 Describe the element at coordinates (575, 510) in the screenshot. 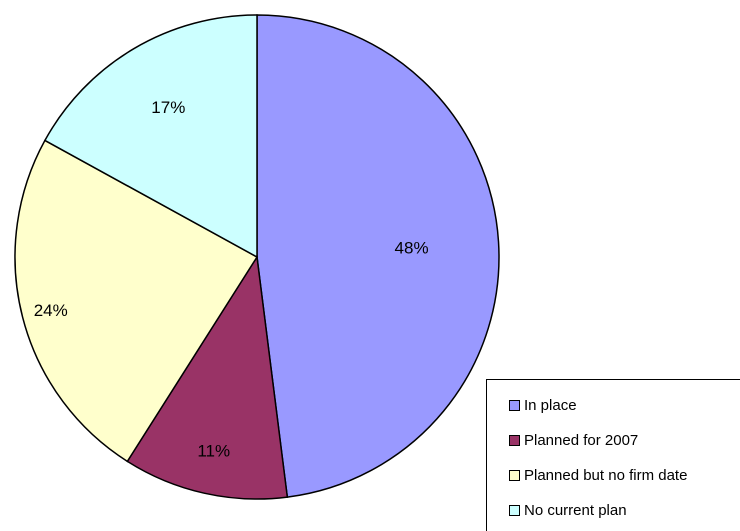

I see `legend-label-no-current-plan: No current plan` at that location.